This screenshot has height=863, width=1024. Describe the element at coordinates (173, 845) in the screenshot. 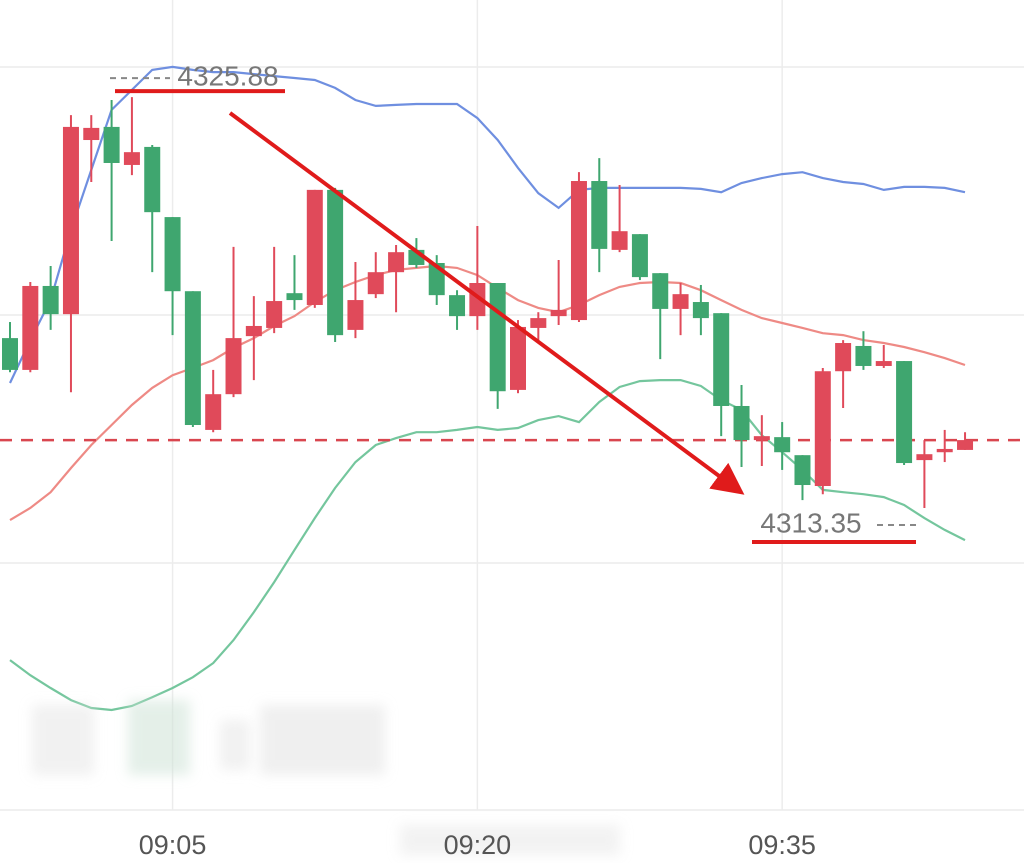

I see `x-tick-label: 09:05` at that location.